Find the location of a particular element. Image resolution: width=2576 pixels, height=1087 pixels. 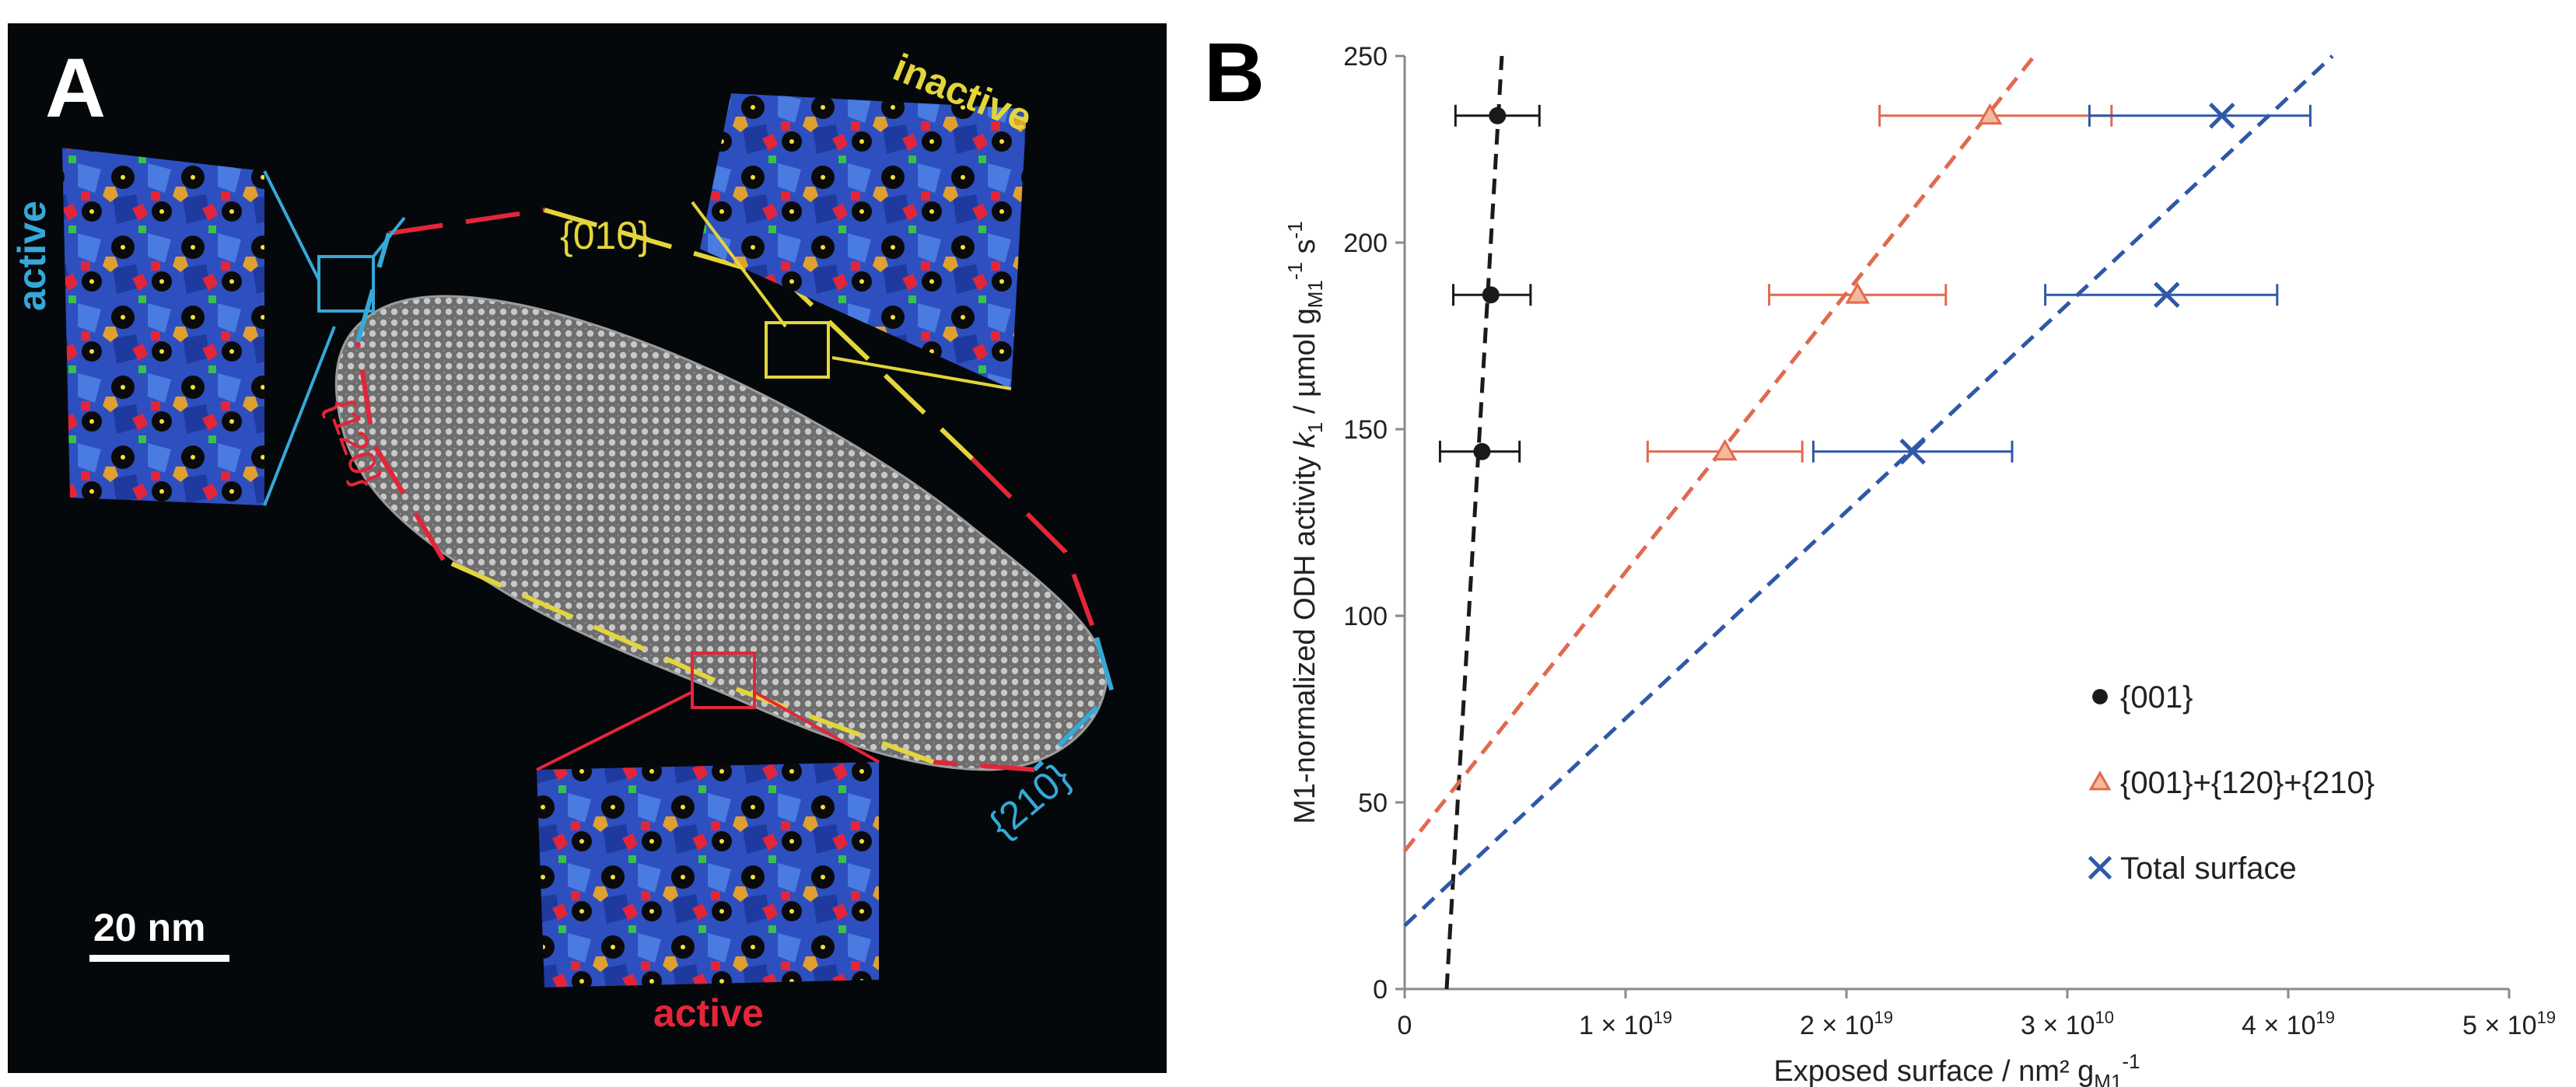

x-tick-label: 0 is located at coordinates (1405, 1025).